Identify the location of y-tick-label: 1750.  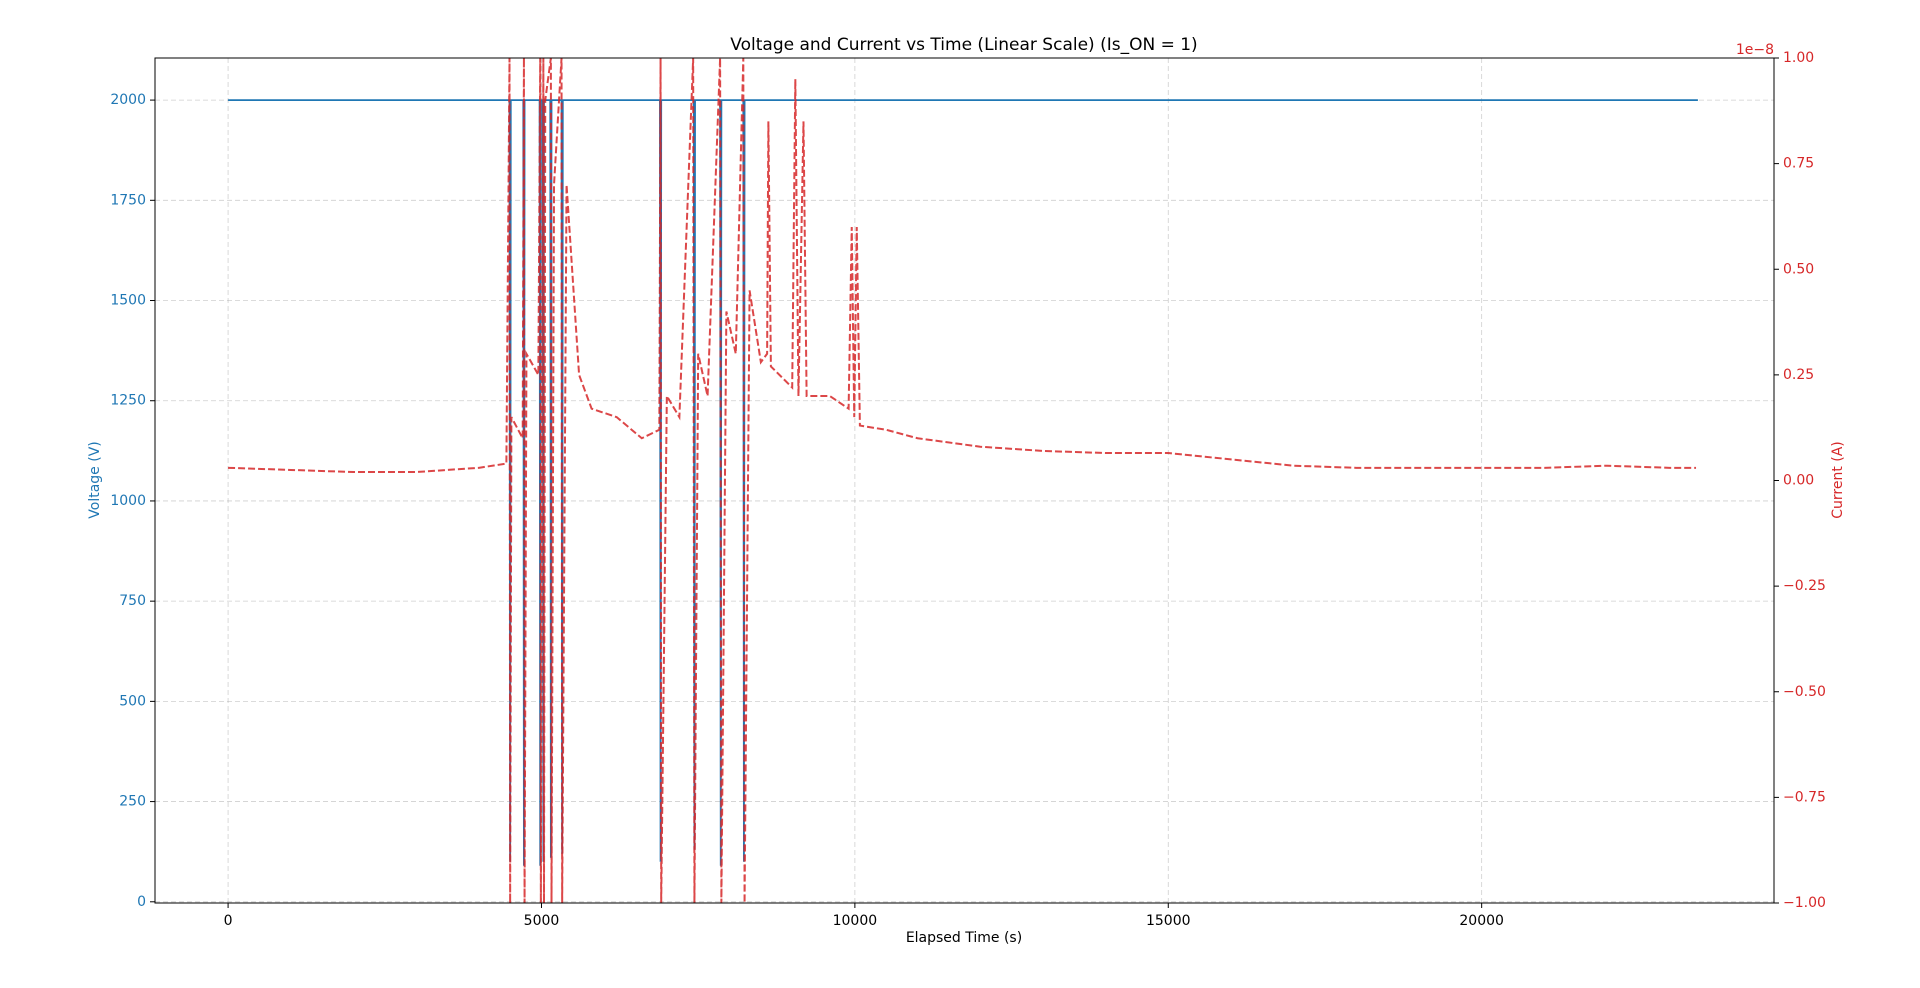
(128, 200).